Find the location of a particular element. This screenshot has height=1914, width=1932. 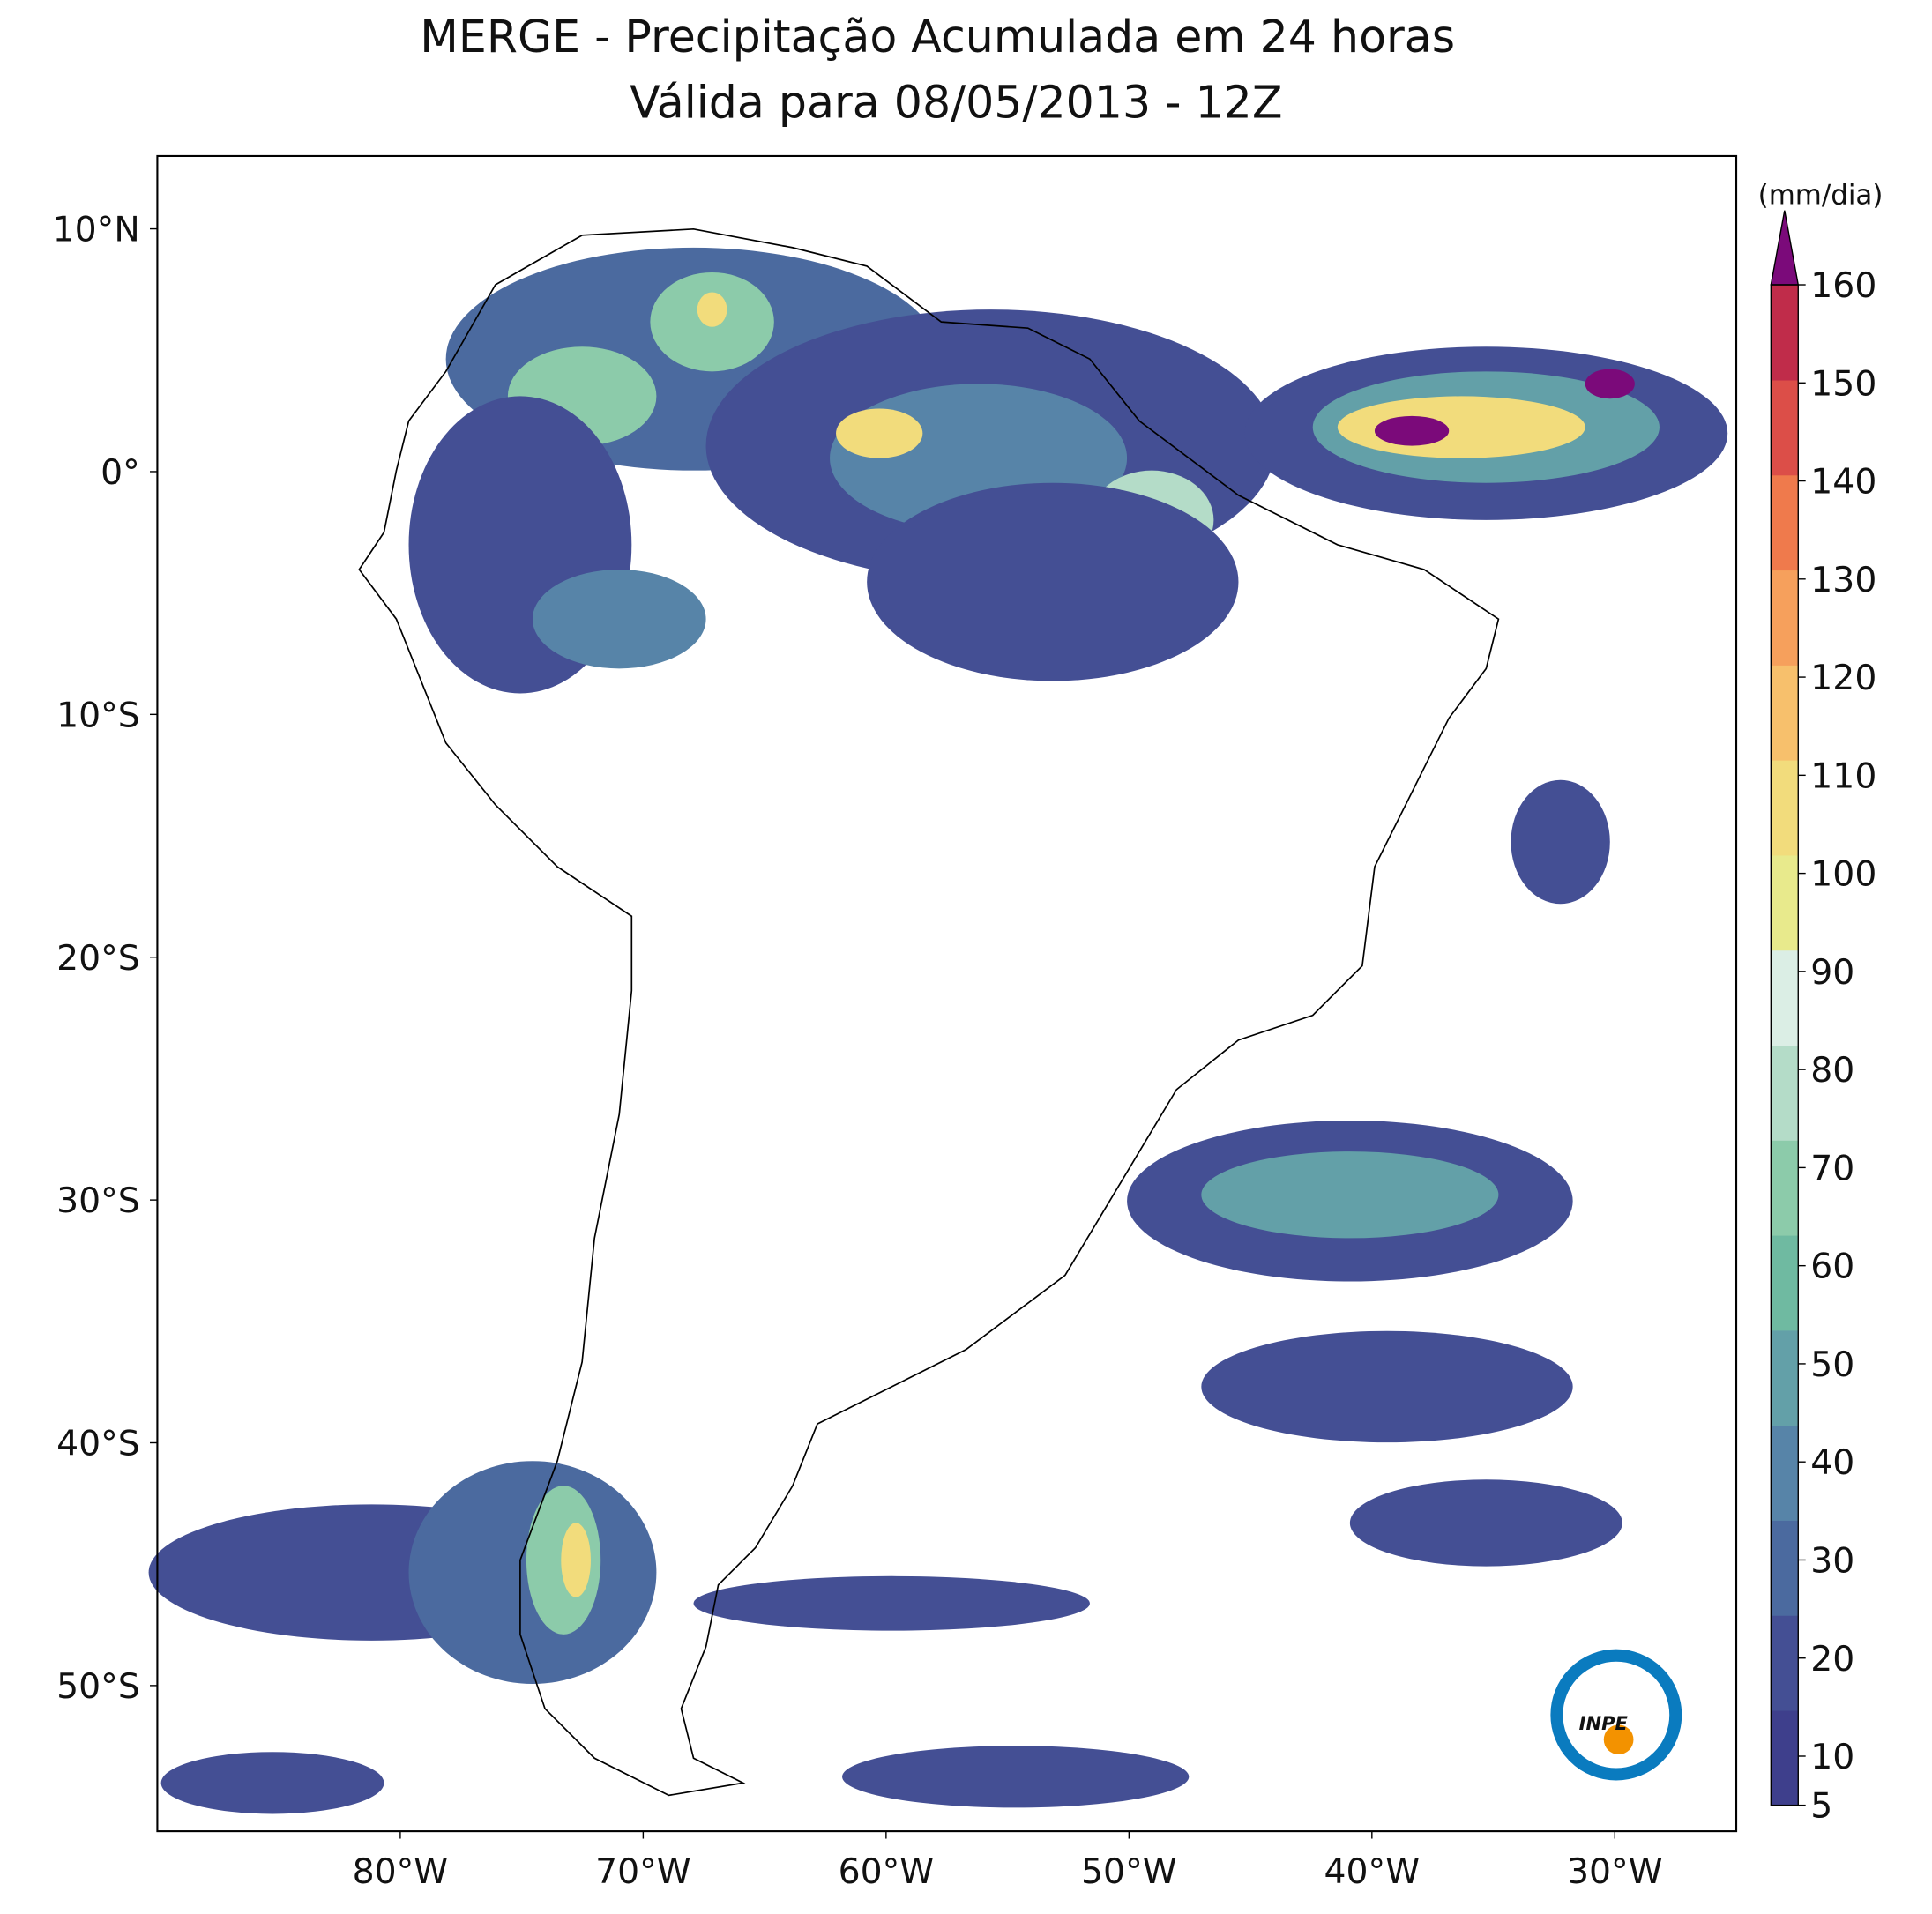

x-tick-label: 50°W is located at coordinates (1129, 1872).